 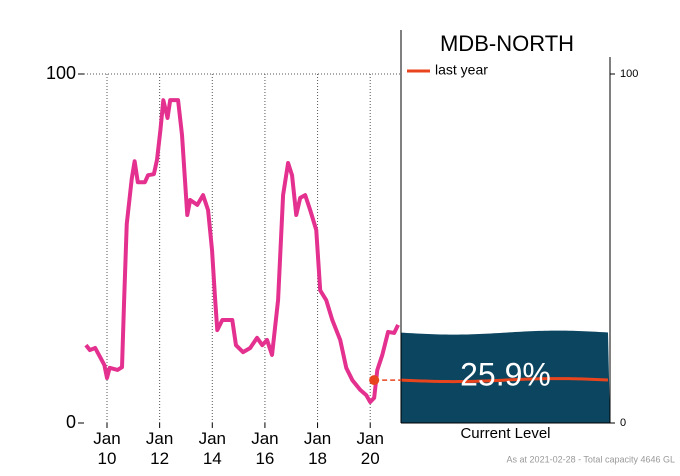 I want to click on water-level, so click(x=505, y=376).